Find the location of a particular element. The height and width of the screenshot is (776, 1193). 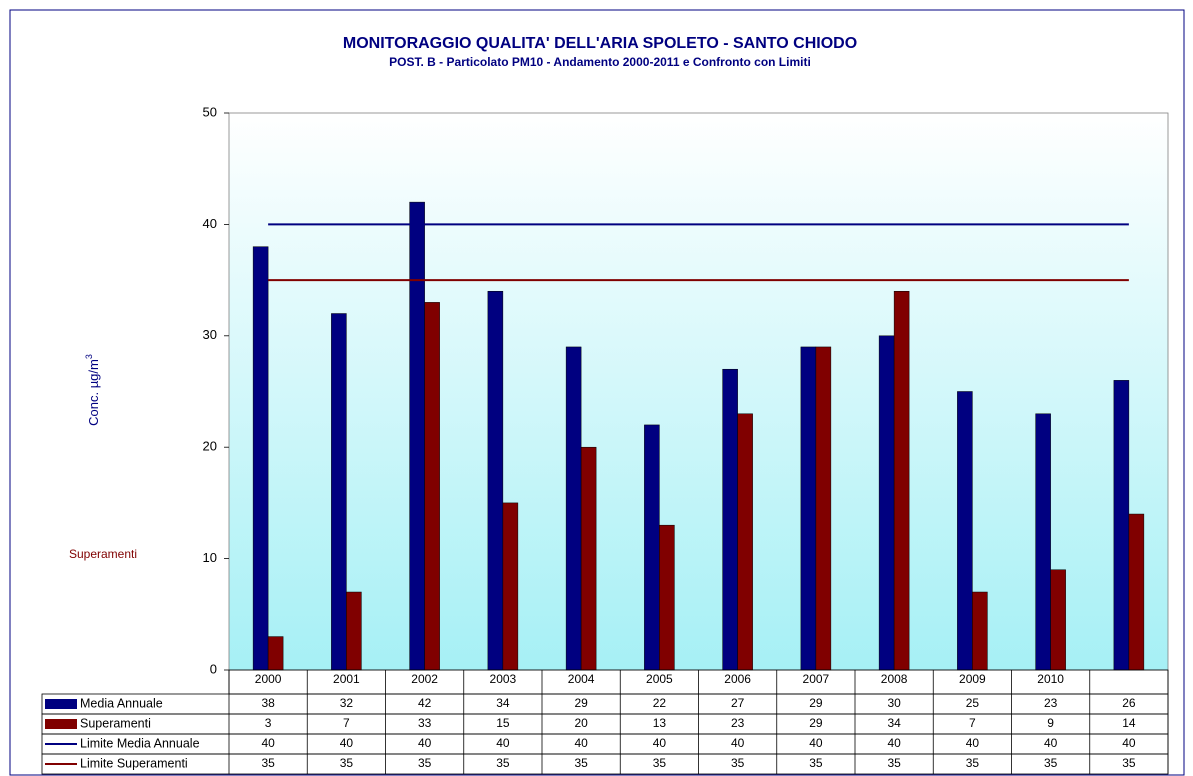

annotation: Superamenti is located at coordinates (103, 554).